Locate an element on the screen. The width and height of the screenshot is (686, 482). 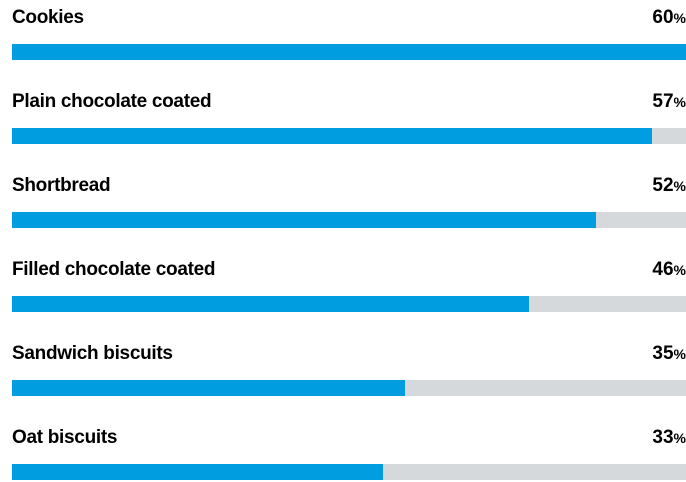
value-label: 46% is located at coordinates (669, 270).